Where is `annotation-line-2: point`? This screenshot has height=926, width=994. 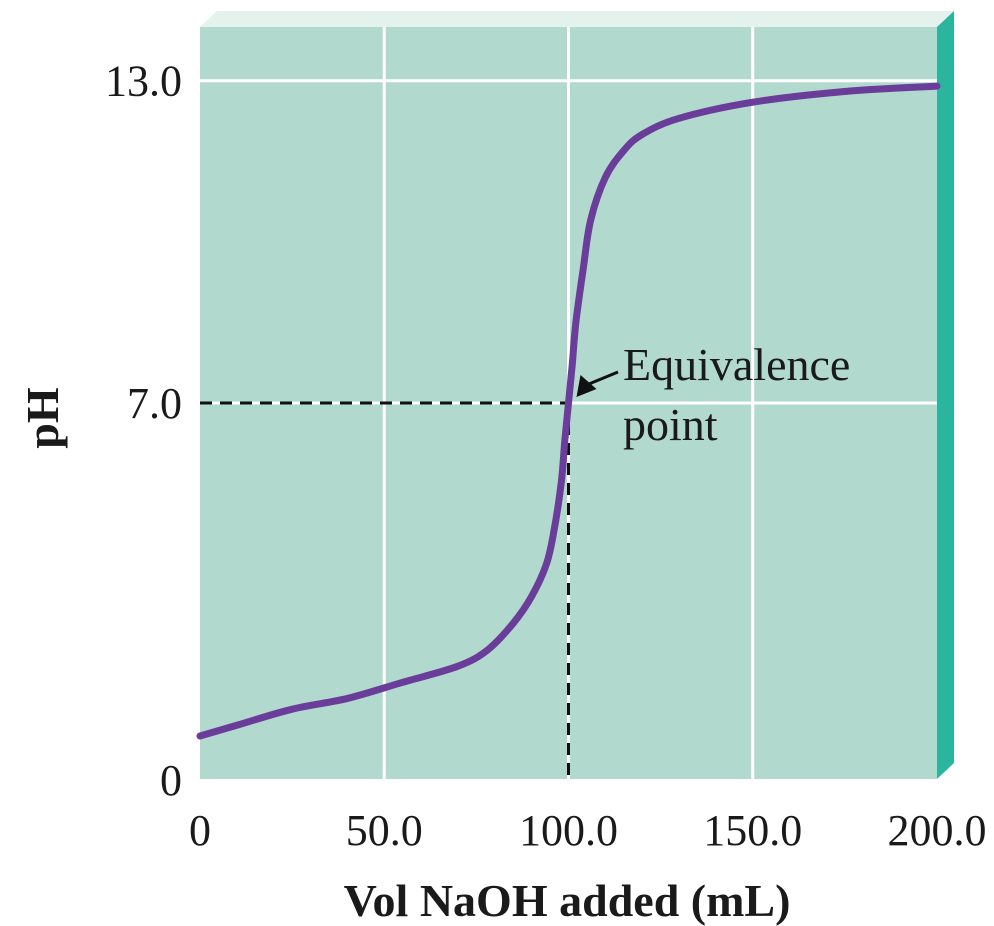 annotation-line-2: point is located at coordinates (670, 424).